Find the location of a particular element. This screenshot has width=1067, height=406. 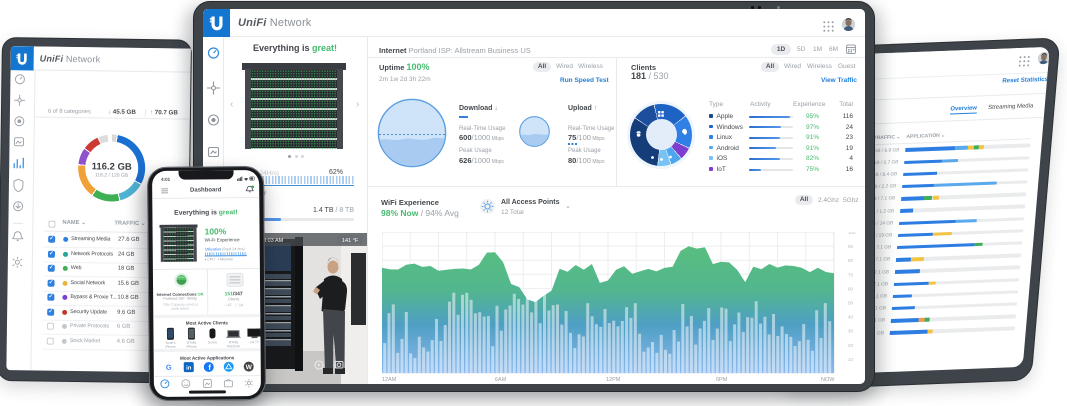

svg-text: 10 is located at coordinates (851, 359).